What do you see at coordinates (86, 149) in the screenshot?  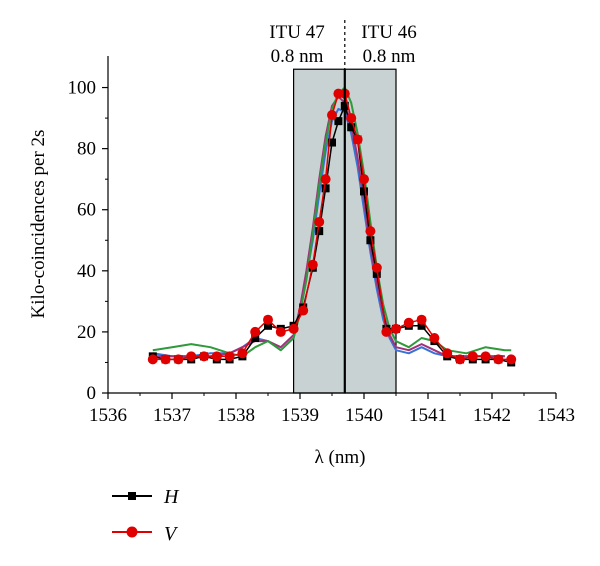 I see `y-tick-label: 80` at bounding box center [86, 149].